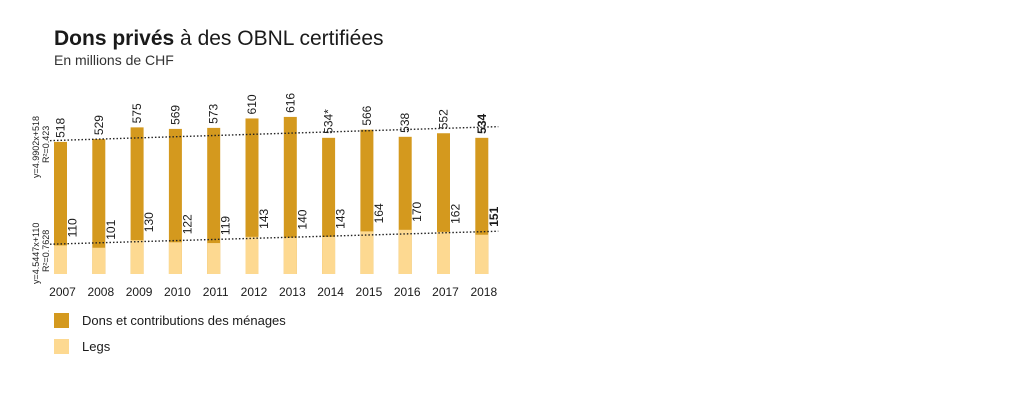 The image size is (1024, 420). Describe the element at coordinates (367, 115) in the screenshot. I see `data-label-donations-2015: 566` at that location.